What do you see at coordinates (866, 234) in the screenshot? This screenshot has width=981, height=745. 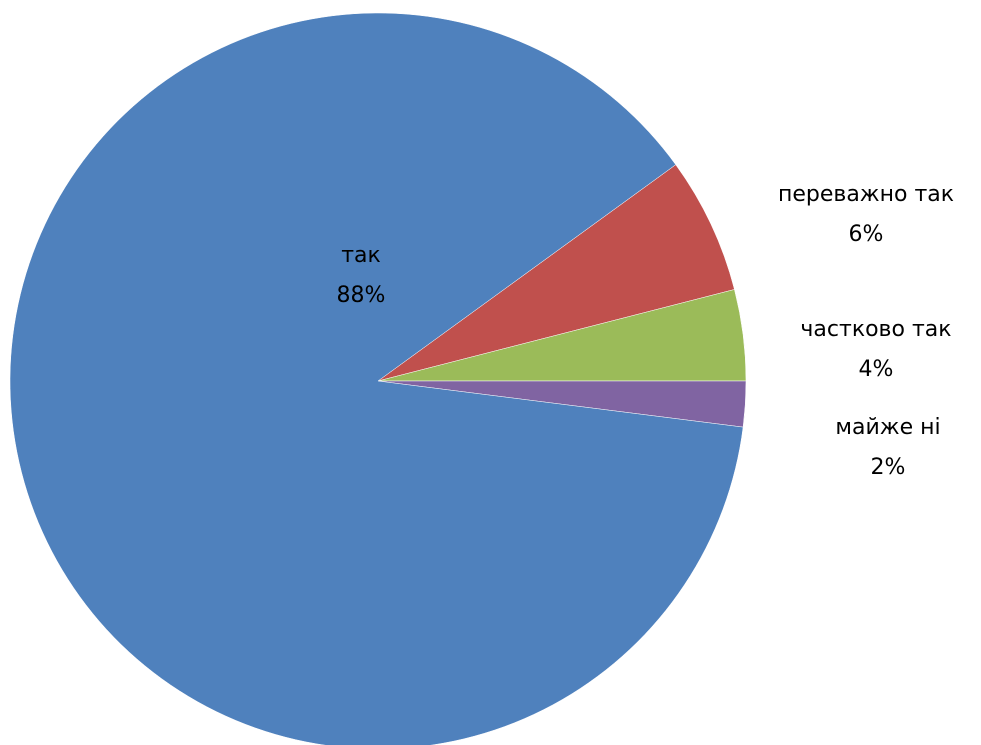 I see `label-perevazhno-tak-value: 6%` at bounding box center [866, 234].